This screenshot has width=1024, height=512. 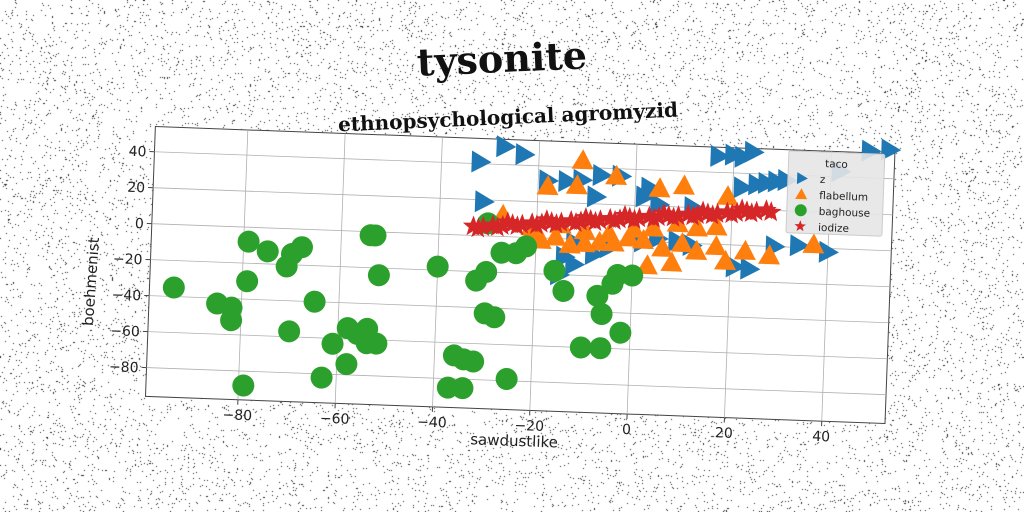 I want to click on legend: taco z flabellum baghouse iodize, so click(x=835, y=193).